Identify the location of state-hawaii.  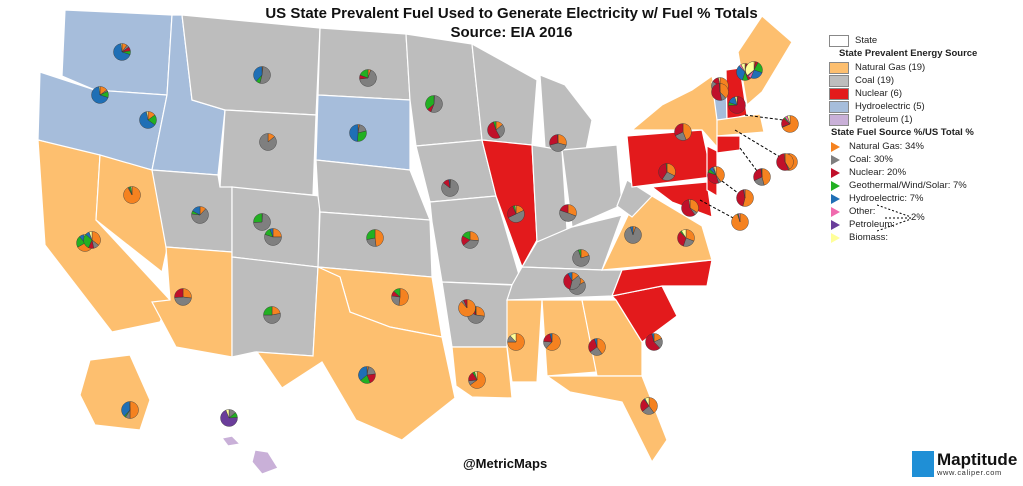
(265, 462).